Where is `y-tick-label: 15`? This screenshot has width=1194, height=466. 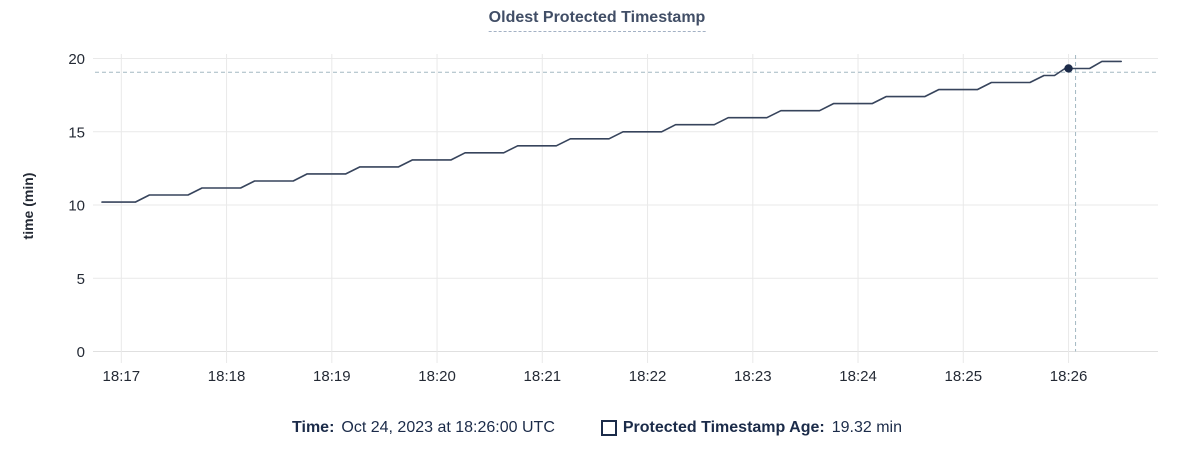
y-tick-label: 15 is located at coordinates (76, 132).